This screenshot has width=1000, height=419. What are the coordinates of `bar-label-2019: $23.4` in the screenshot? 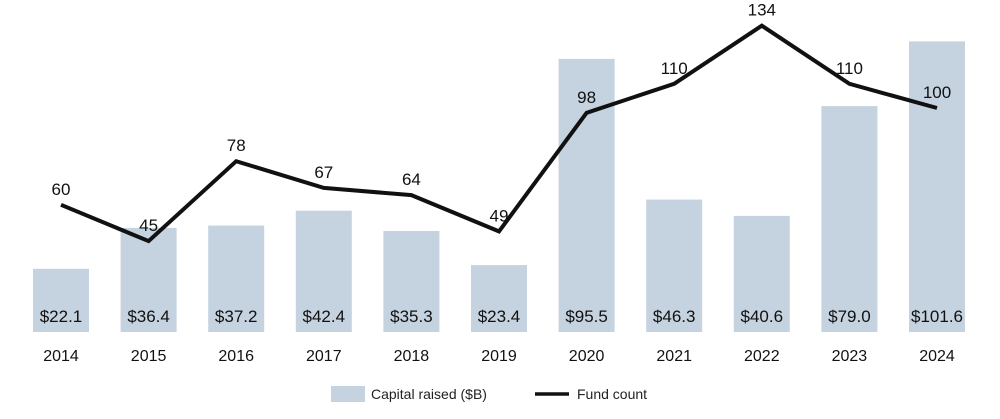 It's located at (499, 316).